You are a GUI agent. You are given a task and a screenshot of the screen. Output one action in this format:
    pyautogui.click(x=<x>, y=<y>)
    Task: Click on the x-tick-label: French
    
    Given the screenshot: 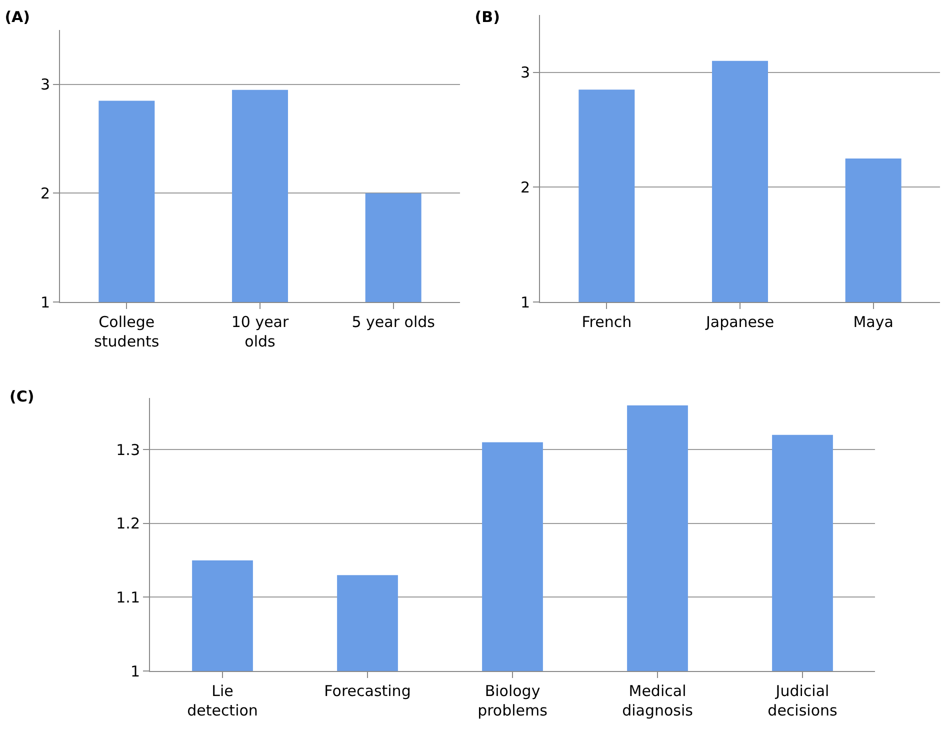 What is the action you would take?
    pyautogui.click(x=607, y=322)
    